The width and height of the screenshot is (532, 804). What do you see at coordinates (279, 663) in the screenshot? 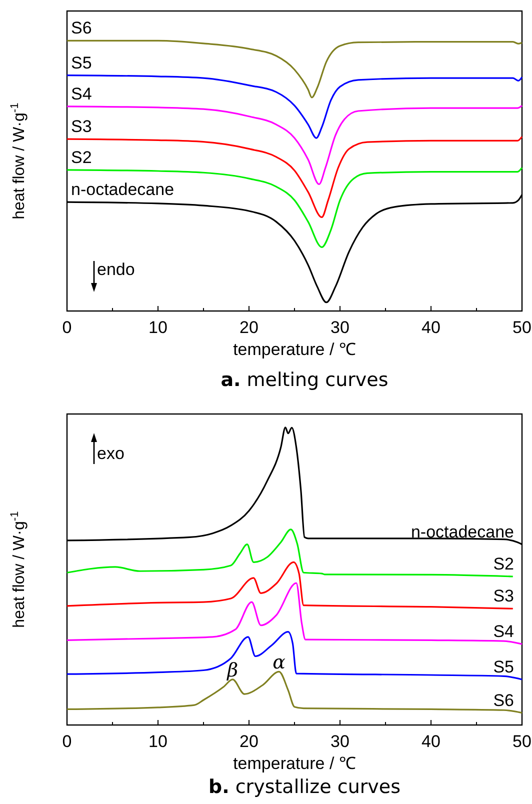
I see `annotation: α` at bounding box center [279, 663].